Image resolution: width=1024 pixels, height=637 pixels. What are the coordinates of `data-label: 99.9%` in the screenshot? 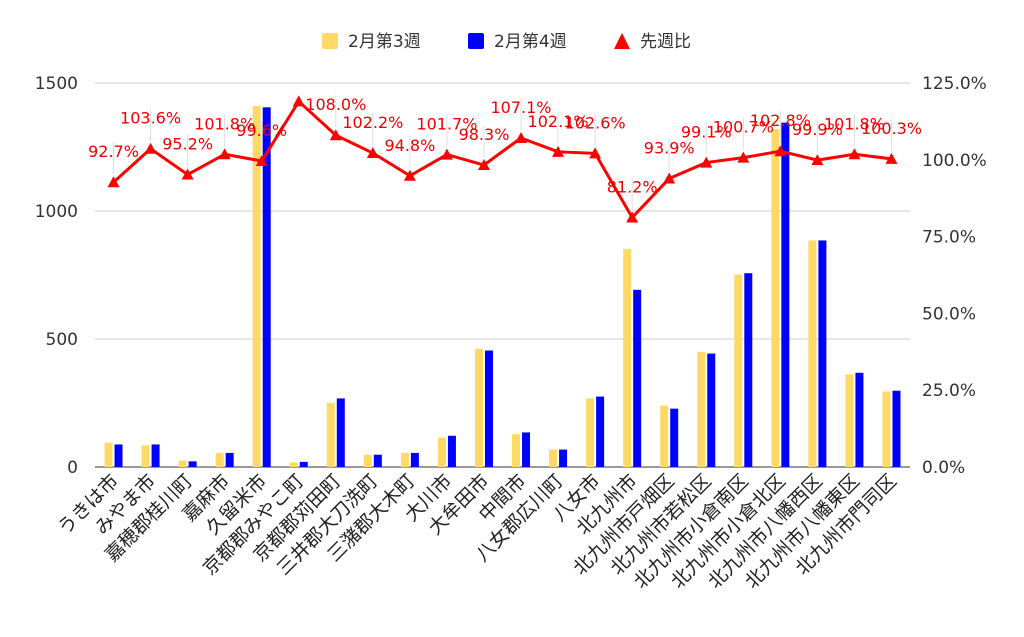 It's located at (817, 129).